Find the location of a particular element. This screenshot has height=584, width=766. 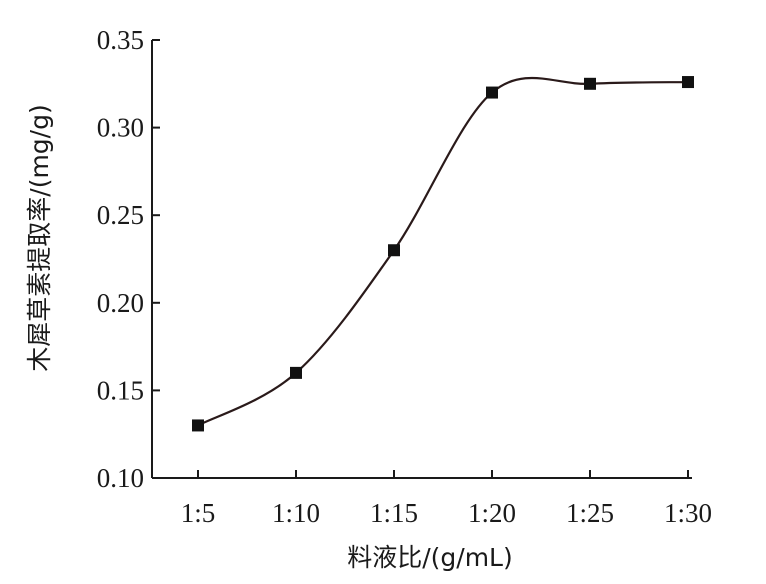

y-tick-label: 0.35 is located at coordinates (120, 40).